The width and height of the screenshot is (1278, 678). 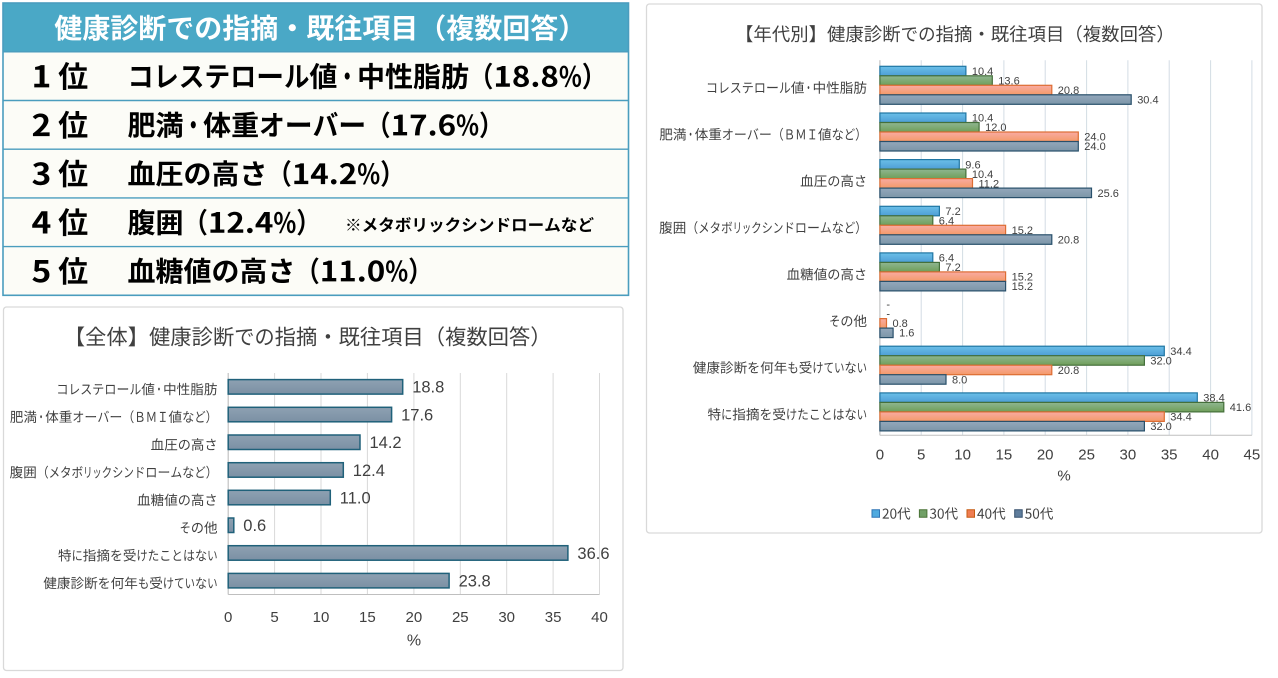 What do you see at coordinates (972, 165) in the screenshot?
I see `svg-text: 9.6` at bounding box center [972, 165].